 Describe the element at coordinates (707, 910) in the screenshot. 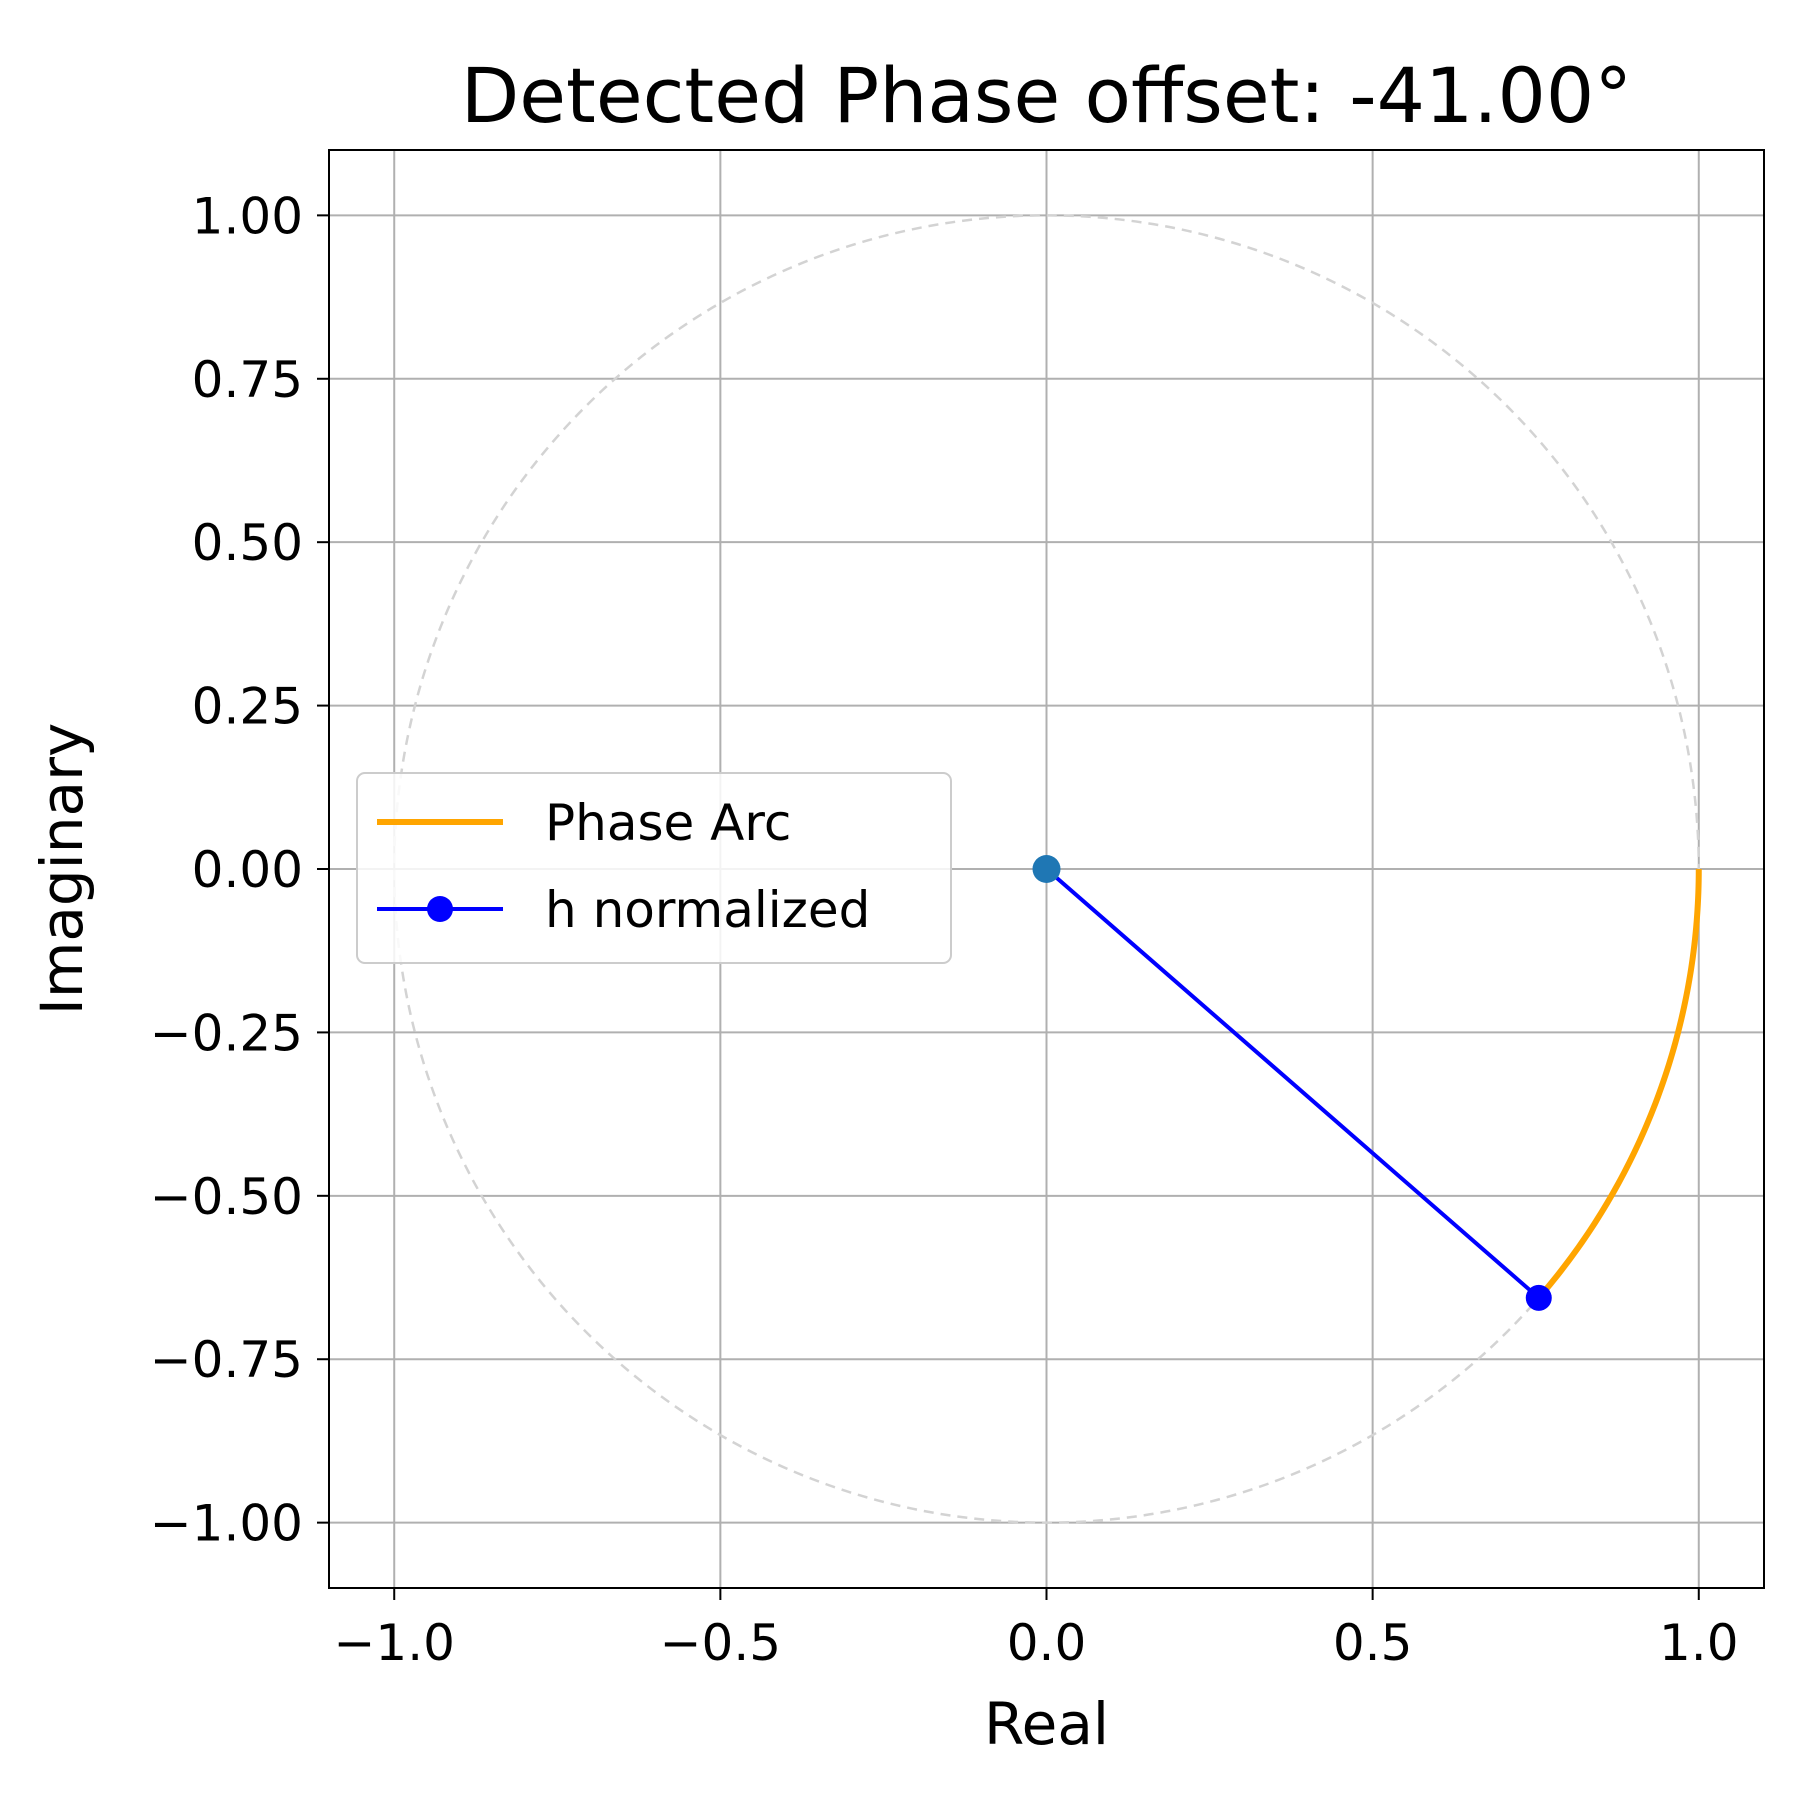

I see `legend-label-h-normalized: h normalized` at that location.